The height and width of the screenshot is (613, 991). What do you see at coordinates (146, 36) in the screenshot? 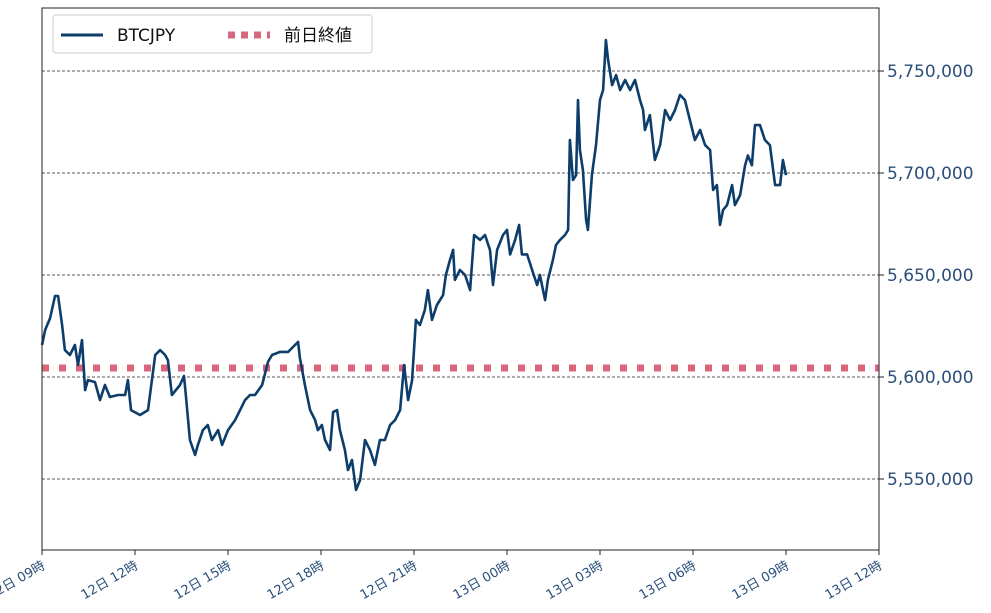
I see `legend-label-btcjpy: BTCJPY` at bounding box center [146, 36].